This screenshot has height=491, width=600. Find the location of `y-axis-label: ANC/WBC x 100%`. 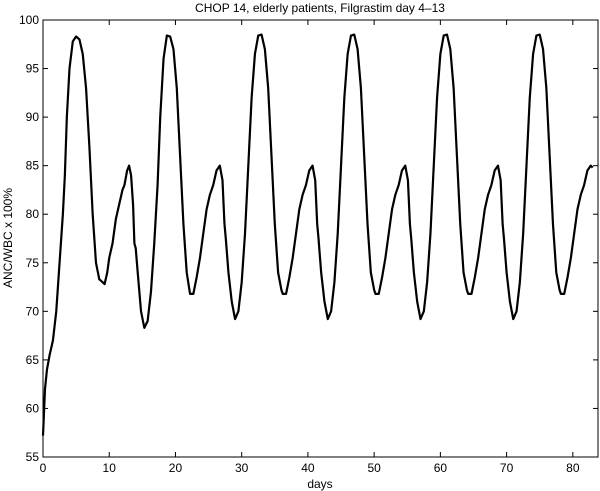

y-axis-label: ANC/WBC x 100% is located at coordinates (8, 238).